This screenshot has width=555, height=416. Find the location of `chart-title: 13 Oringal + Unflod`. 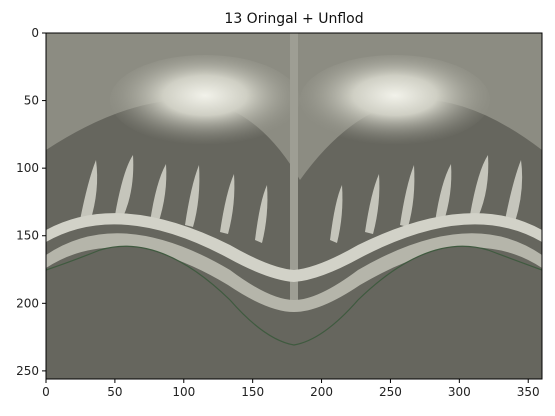

chart-title: 13 Oringal + Unflod is located at coordinates (293, 19).